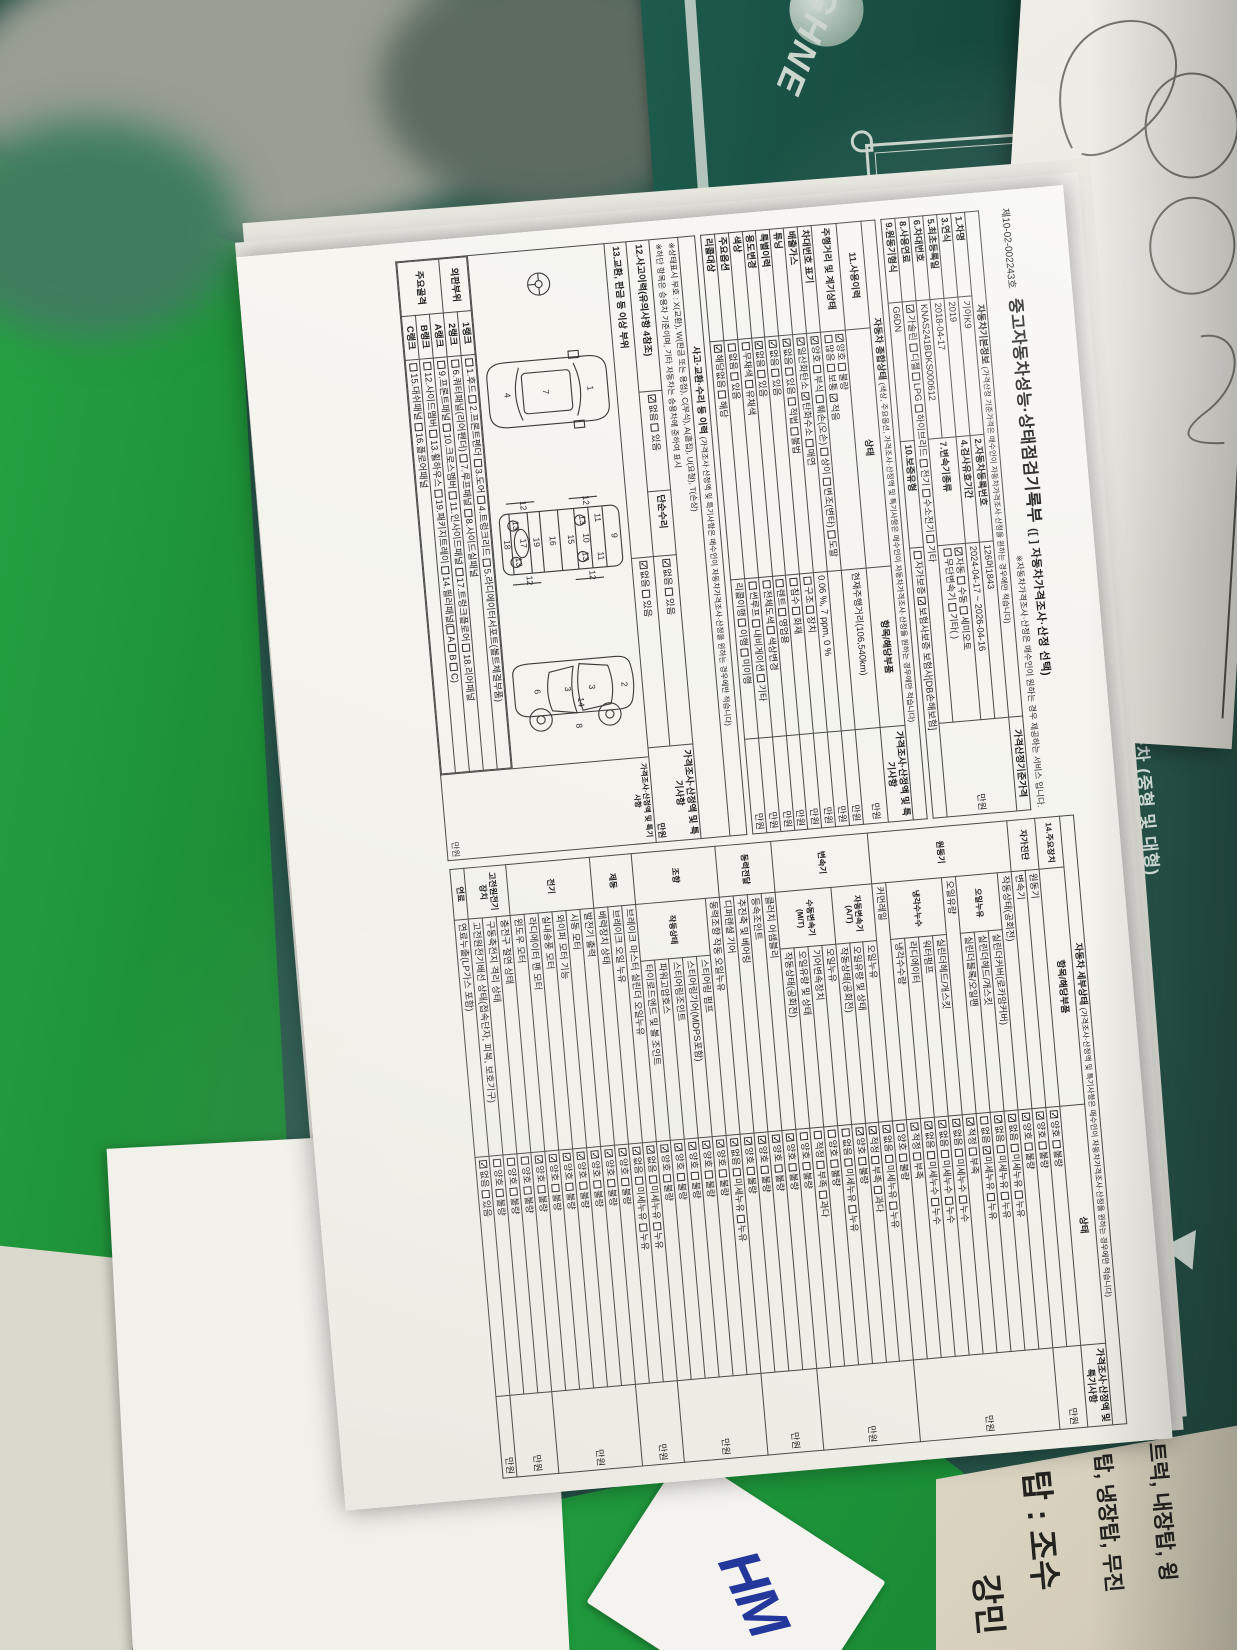  What do you see at coordinates (808, 51) in the screenshot?
I see `folder-logo: GHNE` at bounding box center [808, 51].